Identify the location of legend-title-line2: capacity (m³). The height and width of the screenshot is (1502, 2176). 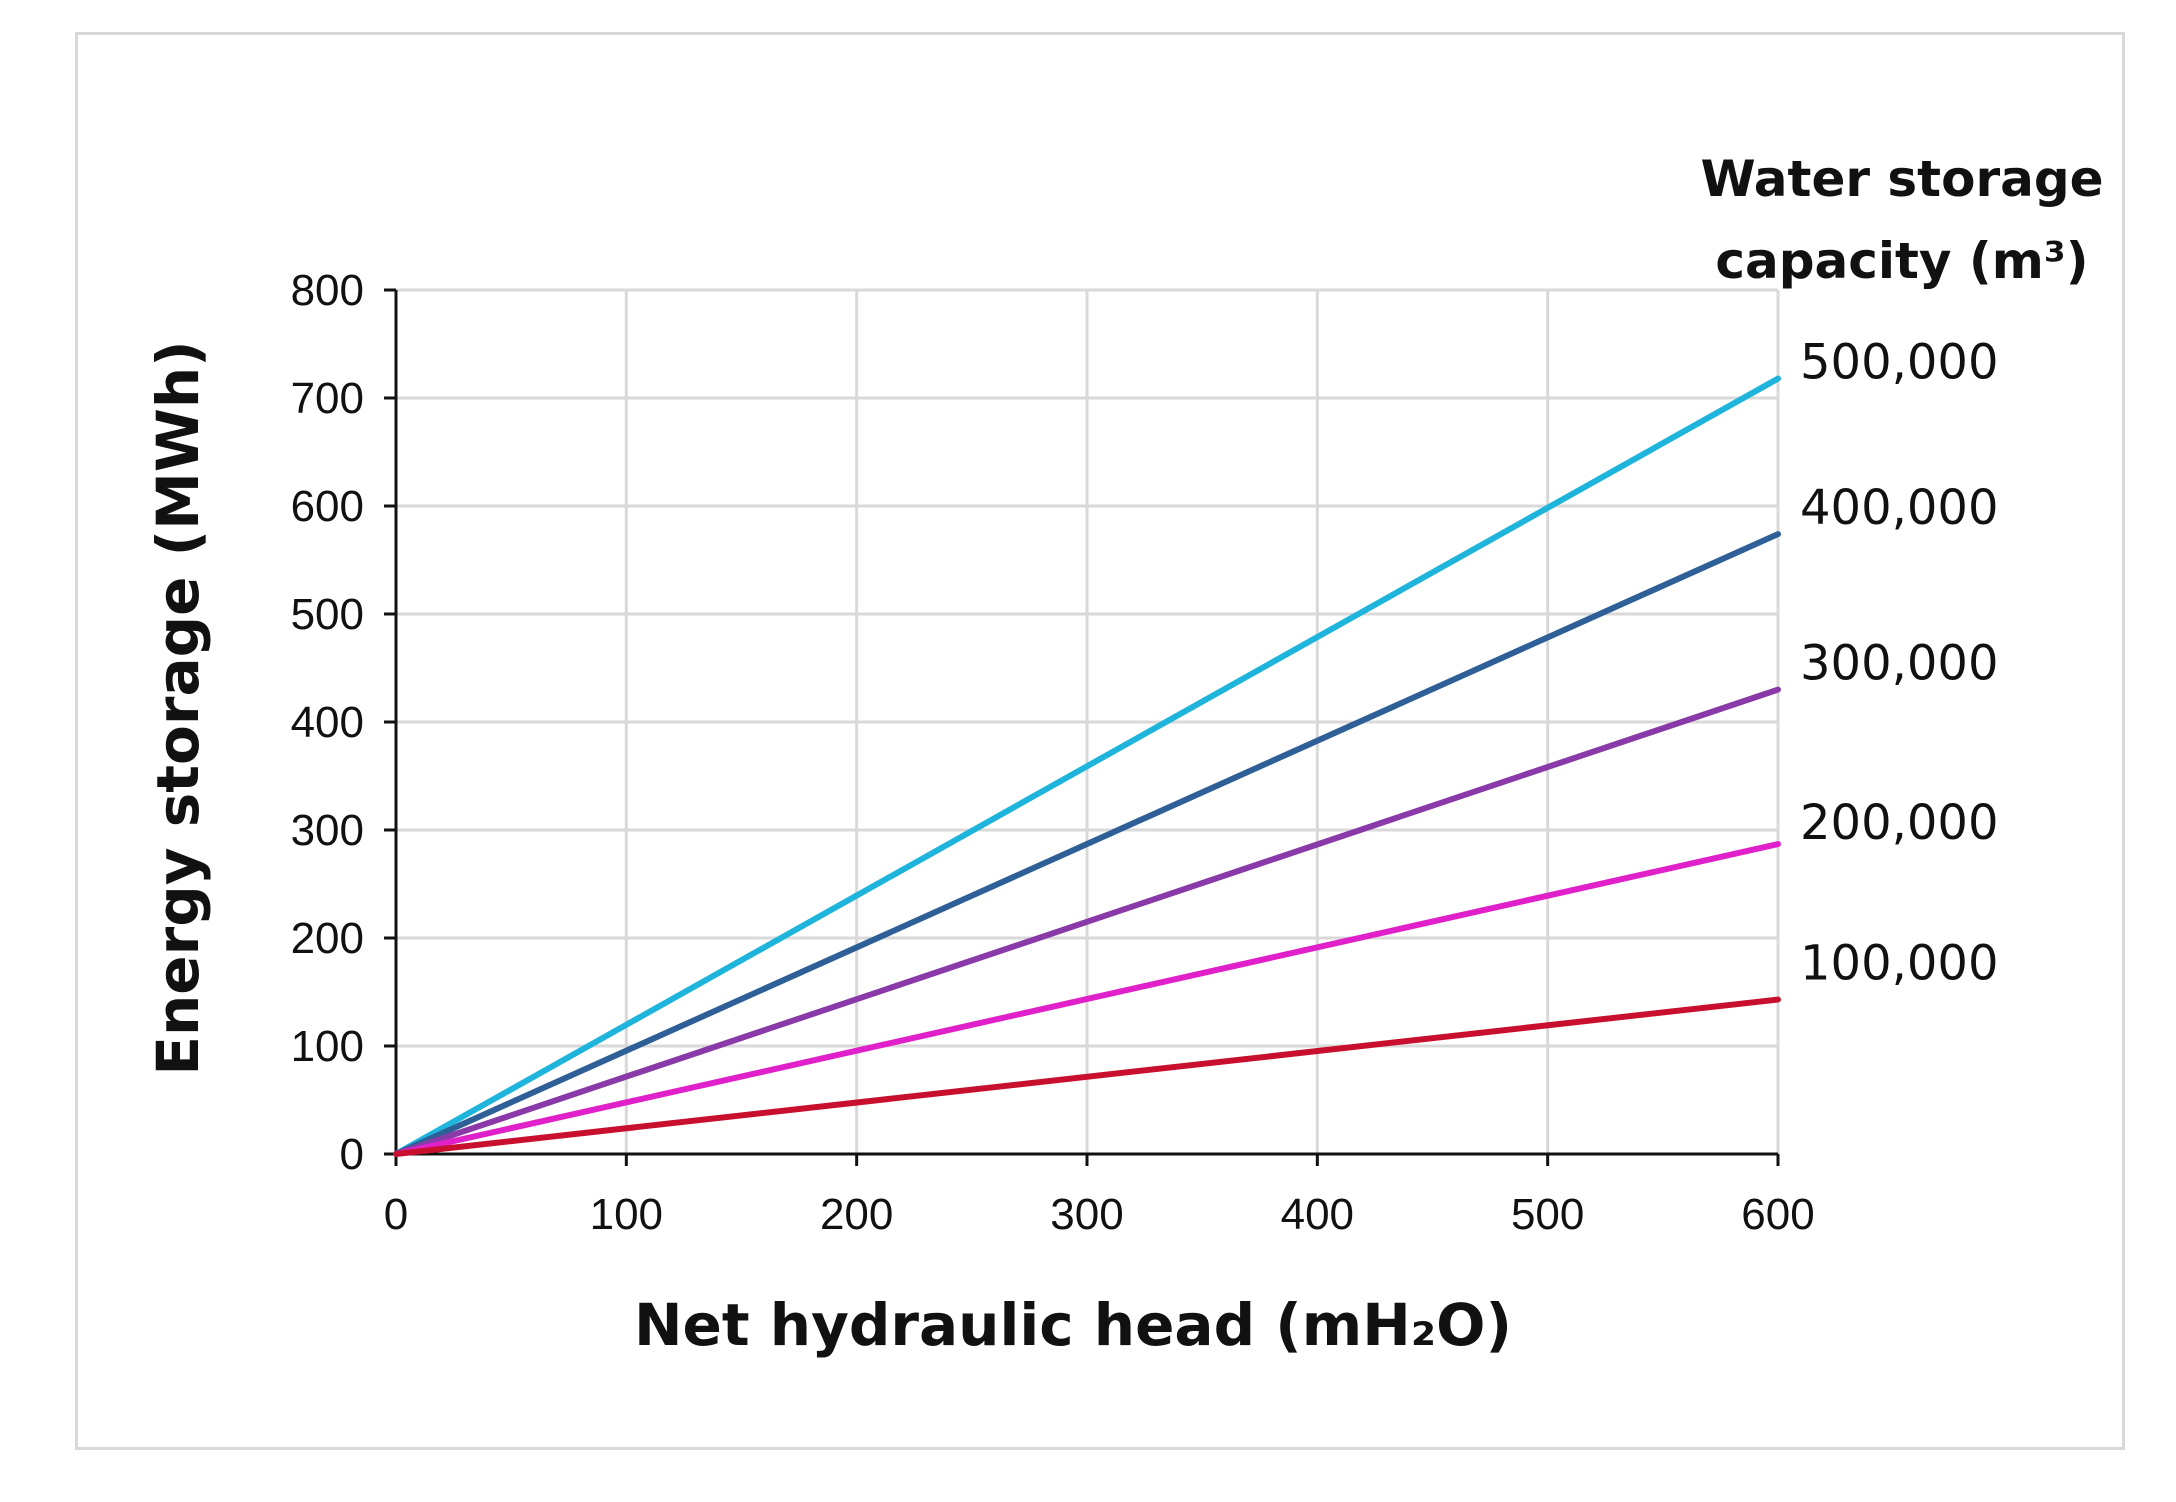
(1901, 261).